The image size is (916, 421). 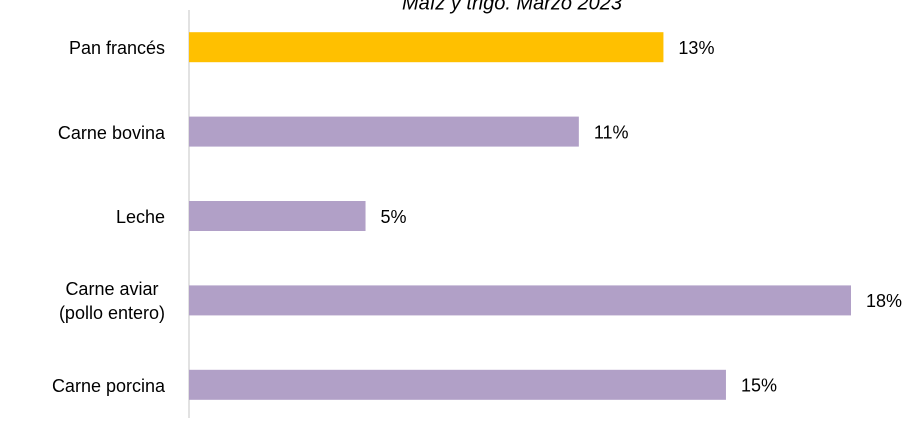 I want to click on category-text: Carne aviar (pollo entero), so click(x=111, y=301).